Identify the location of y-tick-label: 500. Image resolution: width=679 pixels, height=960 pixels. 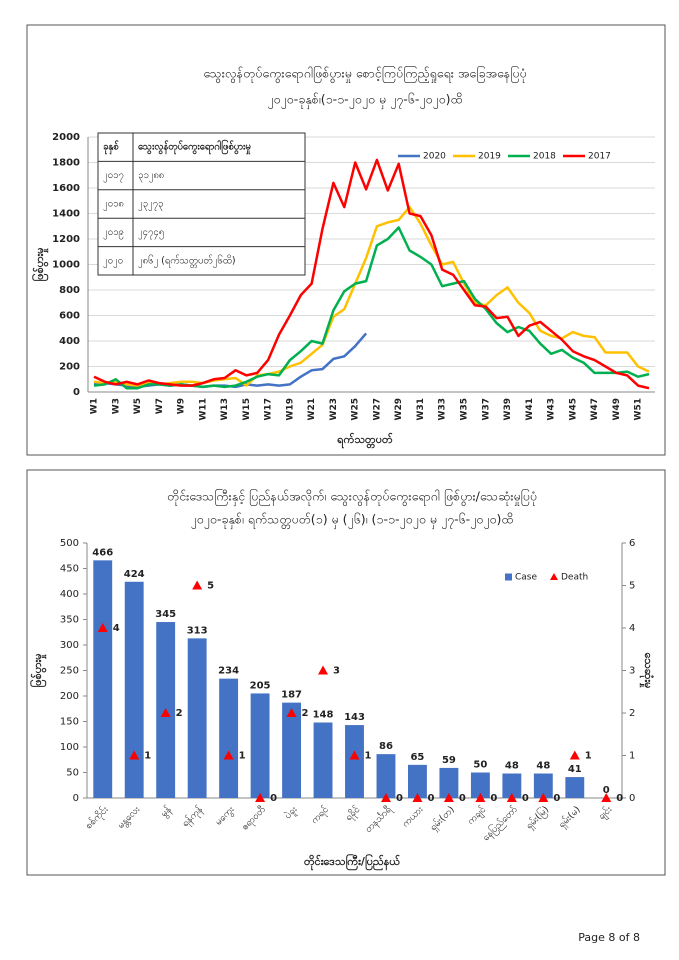
(69, 543).